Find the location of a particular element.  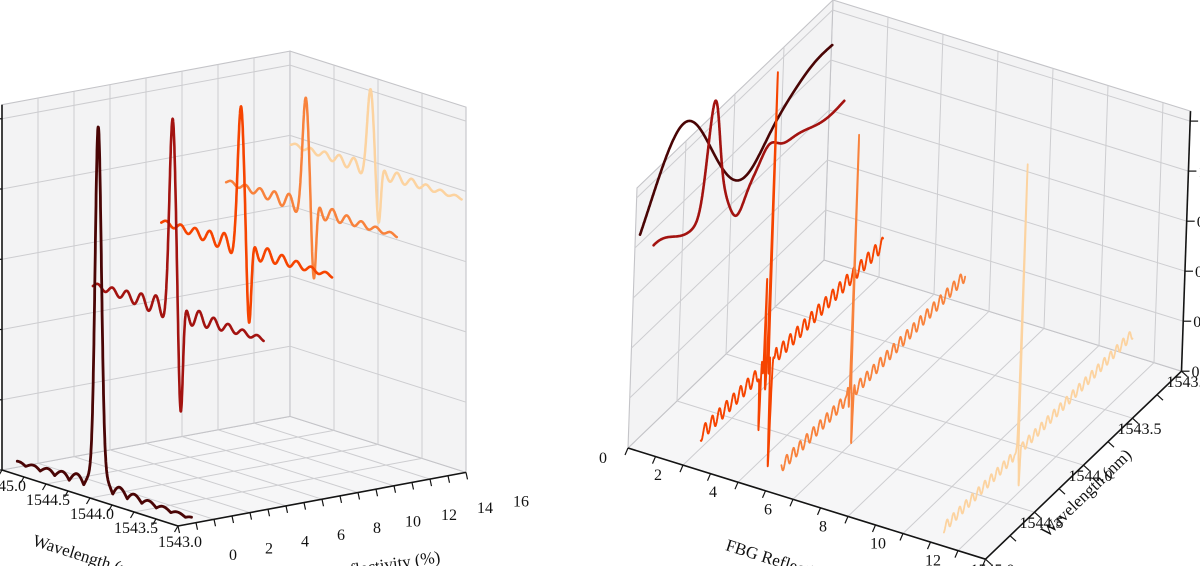

z-tick-label: 0.00 is located at coordinates (1196, 372).